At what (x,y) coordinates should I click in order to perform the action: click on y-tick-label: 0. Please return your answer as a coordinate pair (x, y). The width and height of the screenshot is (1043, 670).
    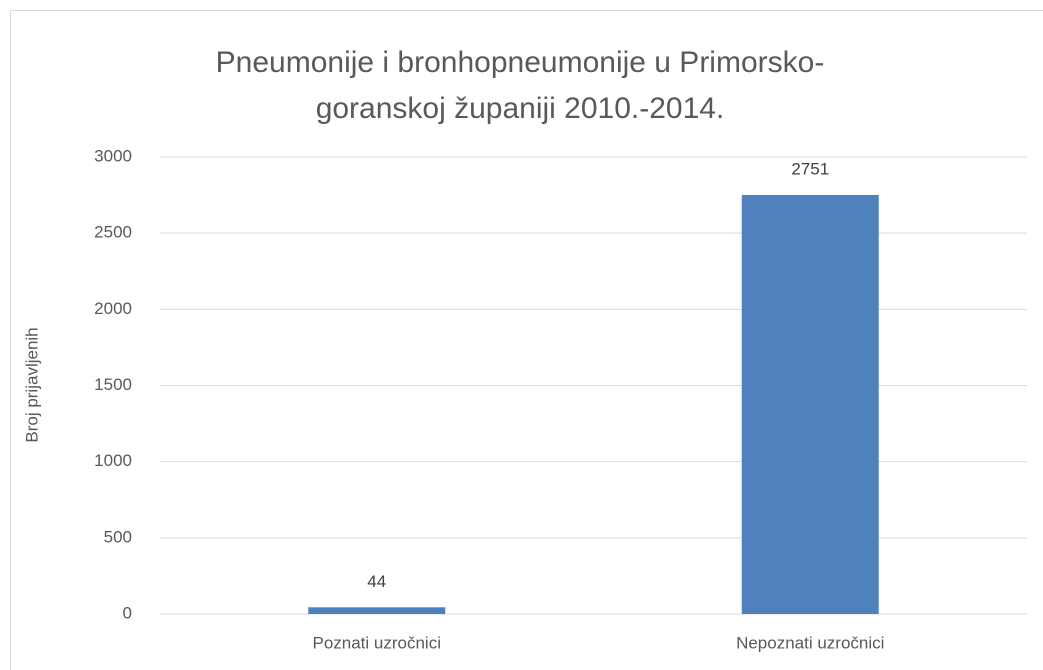
    Looking at the image, I should click on (127, 612).